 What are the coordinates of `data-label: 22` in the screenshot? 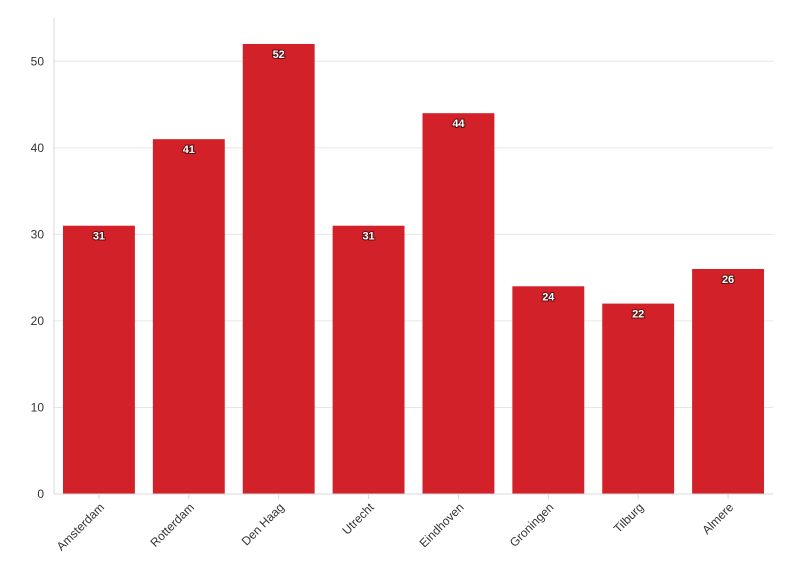 It's located at (638, 315).